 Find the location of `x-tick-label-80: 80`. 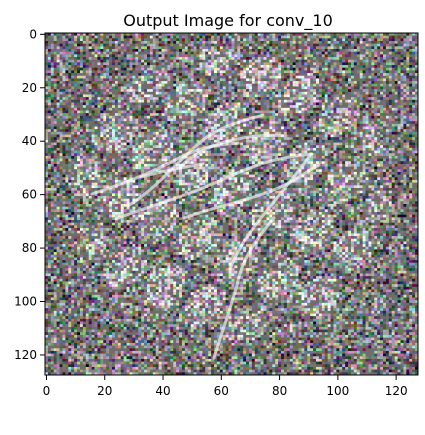

x-tick-label-80: 80 is located at coordinates (279, 391).